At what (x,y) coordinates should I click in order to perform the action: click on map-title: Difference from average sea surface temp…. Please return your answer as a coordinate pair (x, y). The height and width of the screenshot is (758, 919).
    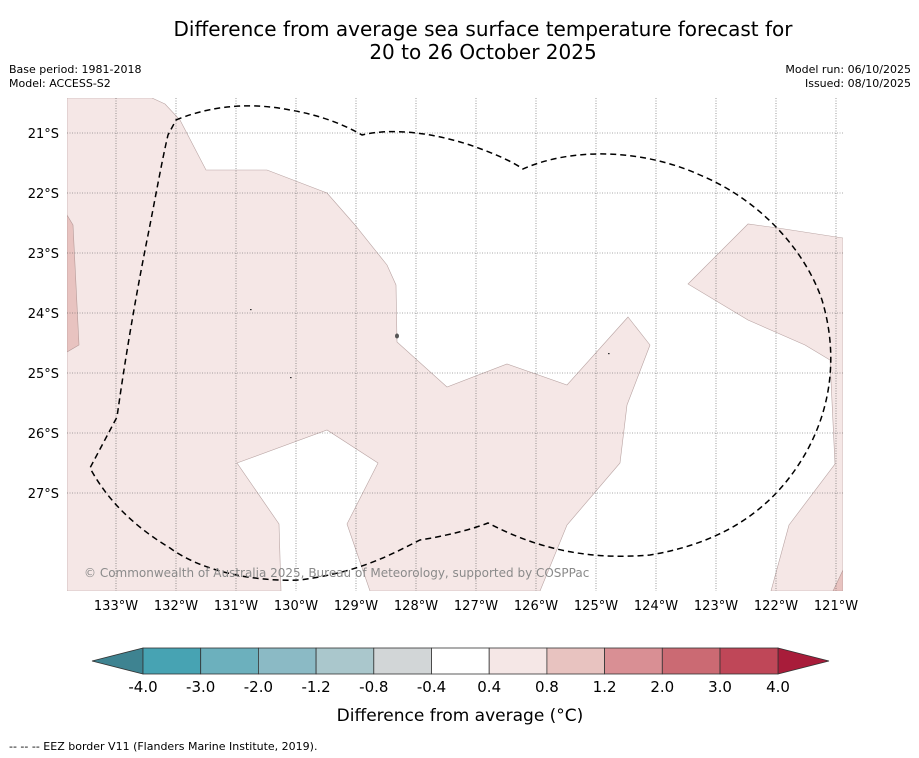
    Looking at the image, I should click on (459, 41).